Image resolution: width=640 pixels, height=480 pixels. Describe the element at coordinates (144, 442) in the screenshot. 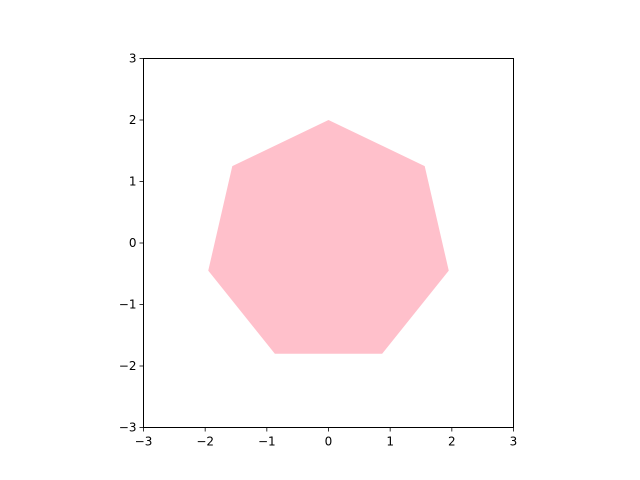

I see `x-tick-label: −3` at that location.